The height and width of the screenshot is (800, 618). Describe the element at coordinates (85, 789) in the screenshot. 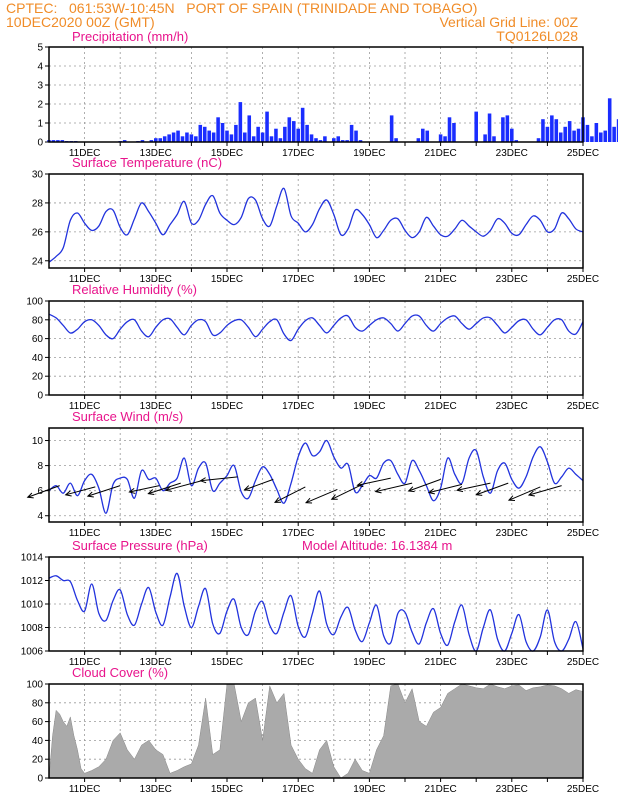

I see `cloud-xtick-label: 11DEC` at that location.